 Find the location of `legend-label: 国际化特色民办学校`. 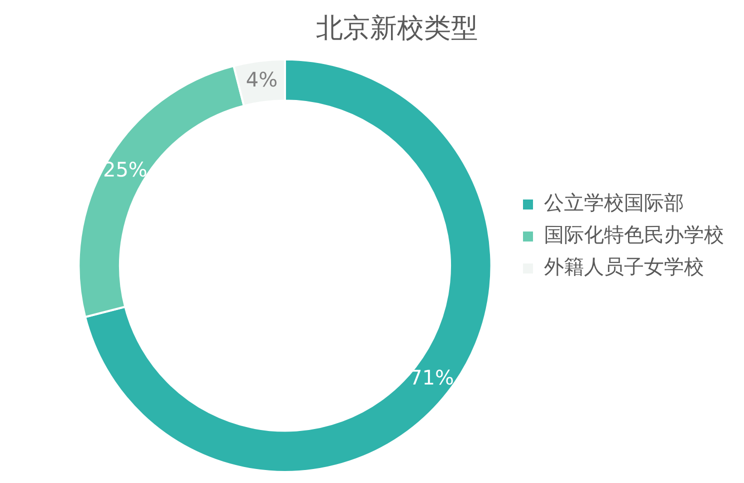

legend-label: 国际化特色民办学校 is located at coordinates (634, 234).